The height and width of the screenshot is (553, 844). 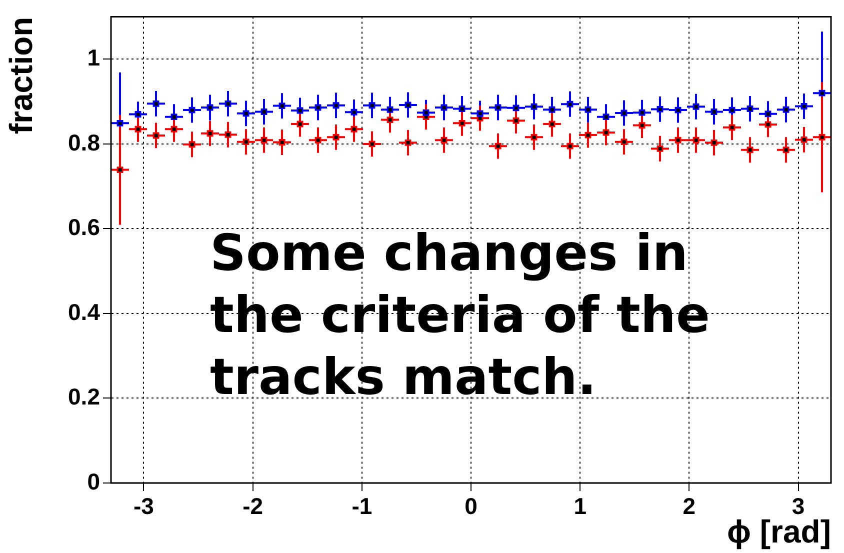 What do you see at coordinates (93, 57) in the screenshot?
I see `y-tick-label: 1` at bounding box center [93, 57].